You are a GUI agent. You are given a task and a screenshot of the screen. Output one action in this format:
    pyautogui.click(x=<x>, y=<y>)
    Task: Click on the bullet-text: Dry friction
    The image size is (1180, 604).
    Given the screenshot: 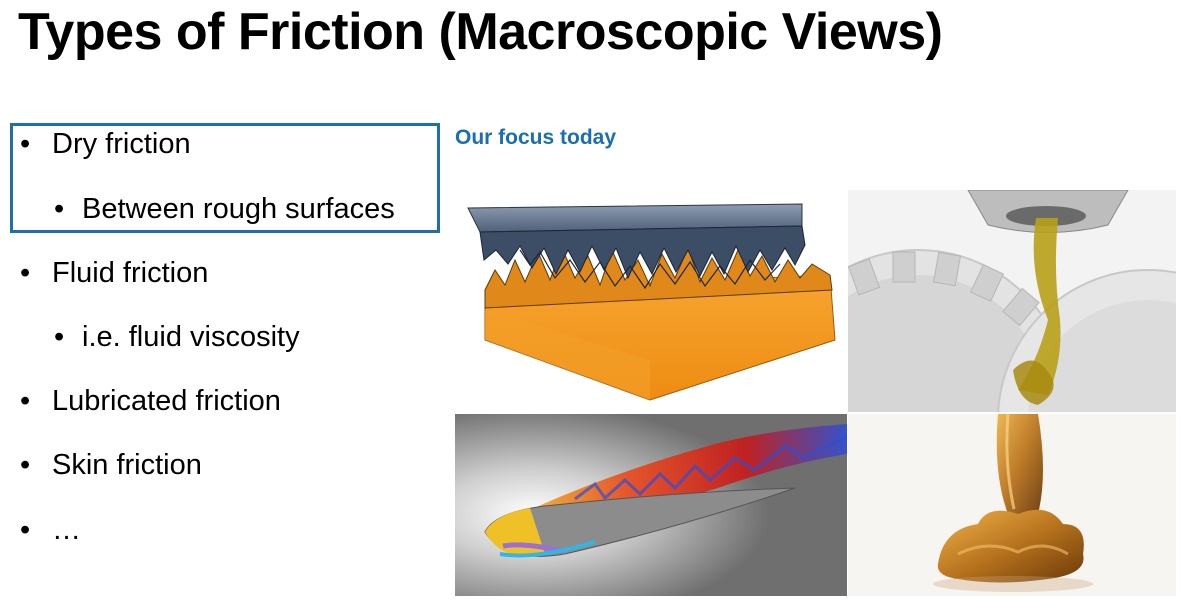 What is the action you would take?
    pyautogui.click(x=121, y=144)
    